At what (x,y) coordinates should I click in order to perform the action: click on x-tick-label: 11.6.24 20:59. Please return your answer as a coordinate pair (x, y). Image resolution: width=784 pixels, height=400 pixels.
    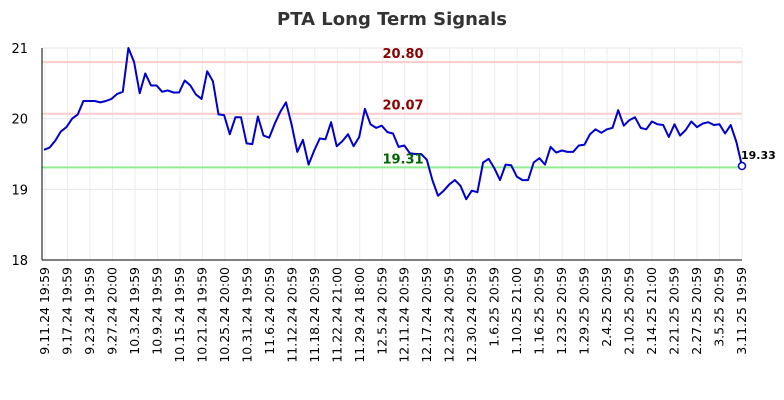
    Looking at the image, I should click on (269, 311).